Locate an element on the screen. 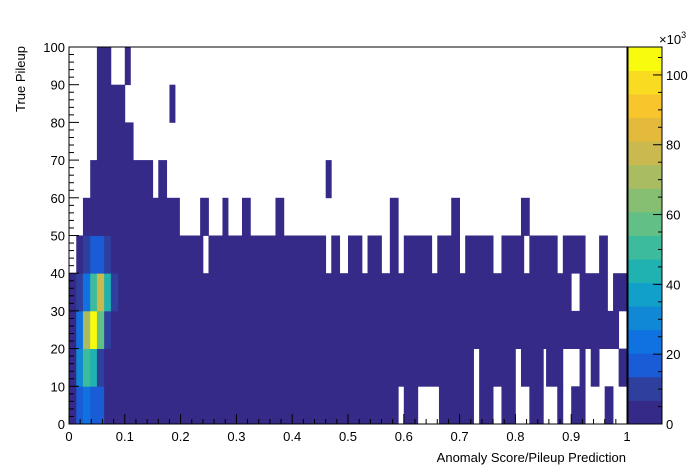 The width and height of the screenshot is (696, 472). x-tick-label: 0.5 is located at coordinates (348, 436).